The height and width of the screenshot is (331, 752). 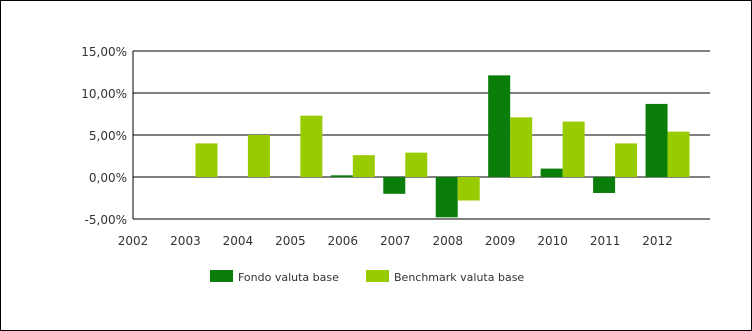 I want to click on bar-fondo-2007, so click(x=394, y=185).